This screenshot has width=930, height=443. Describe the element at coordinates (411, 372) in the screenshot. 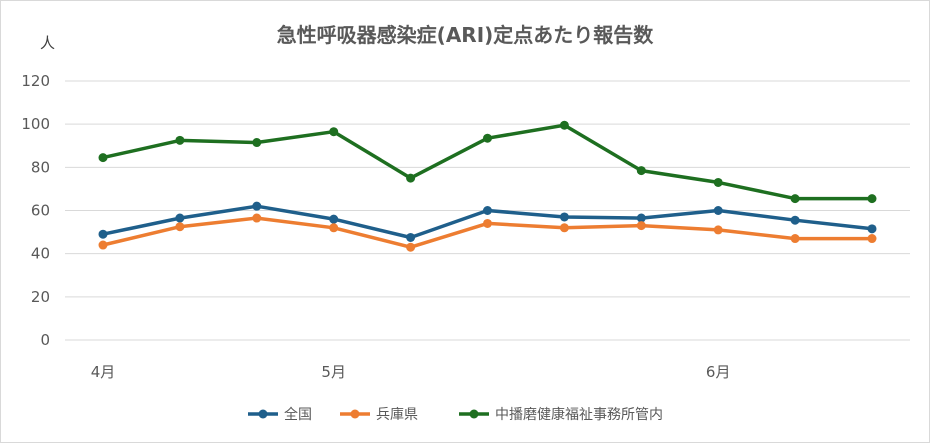

I see `x-axis-ticks: 4月 5月 6月` at that location.